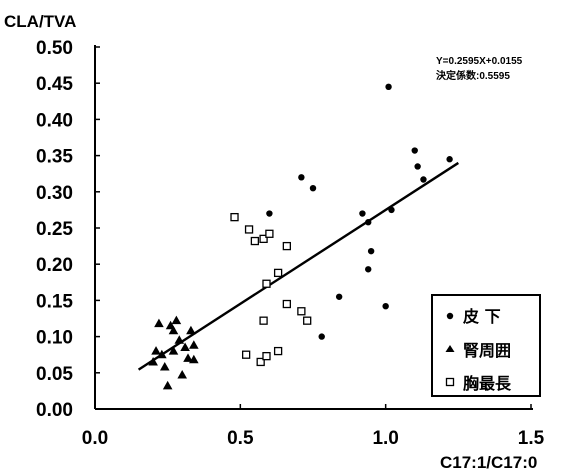 The image size is (579, 473). What do you see at coordinates (54, 301) in the screenshot?
I see `y-tick-label: 0.15` at bounding box center [54, 301].